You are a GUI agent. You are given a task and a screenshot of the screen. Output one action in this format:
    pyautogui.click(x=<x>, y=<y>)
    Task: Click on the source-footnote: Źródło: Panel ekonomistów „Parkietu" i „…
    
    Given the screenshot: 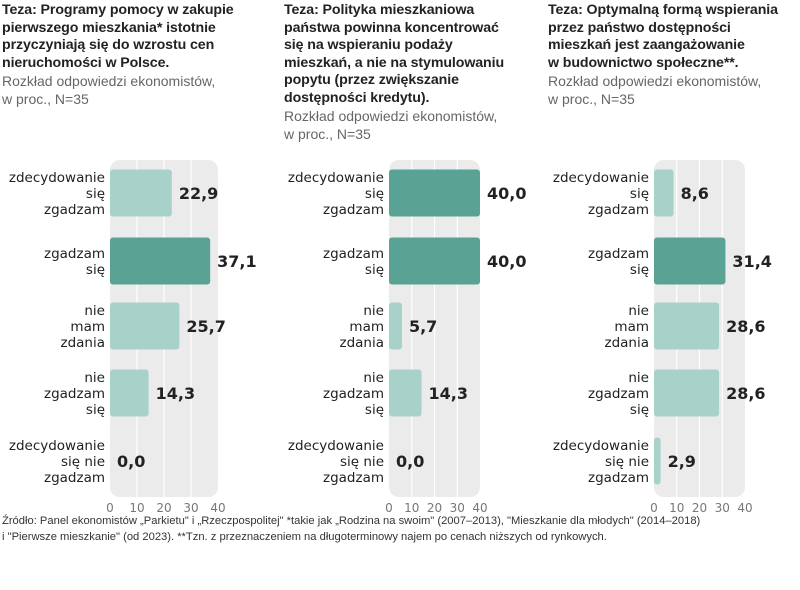 What is the action you would take?
    pyautogui.click(x=351, y=529)
    